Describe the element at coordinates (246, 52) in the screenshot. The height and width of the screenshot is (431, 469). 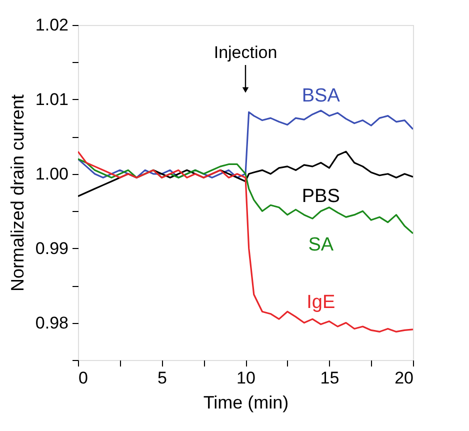
I see `annotation: Injection` at that location.